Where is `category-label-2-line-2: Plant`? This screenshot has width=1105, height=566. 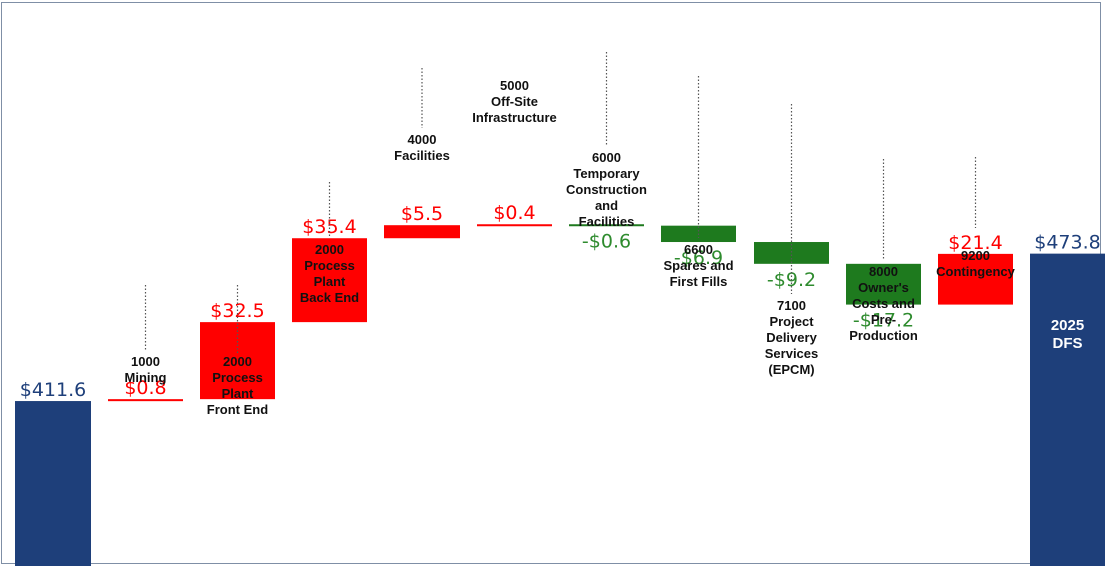
category-label-2-line-2: Plant is located at coordinates (238, 393).